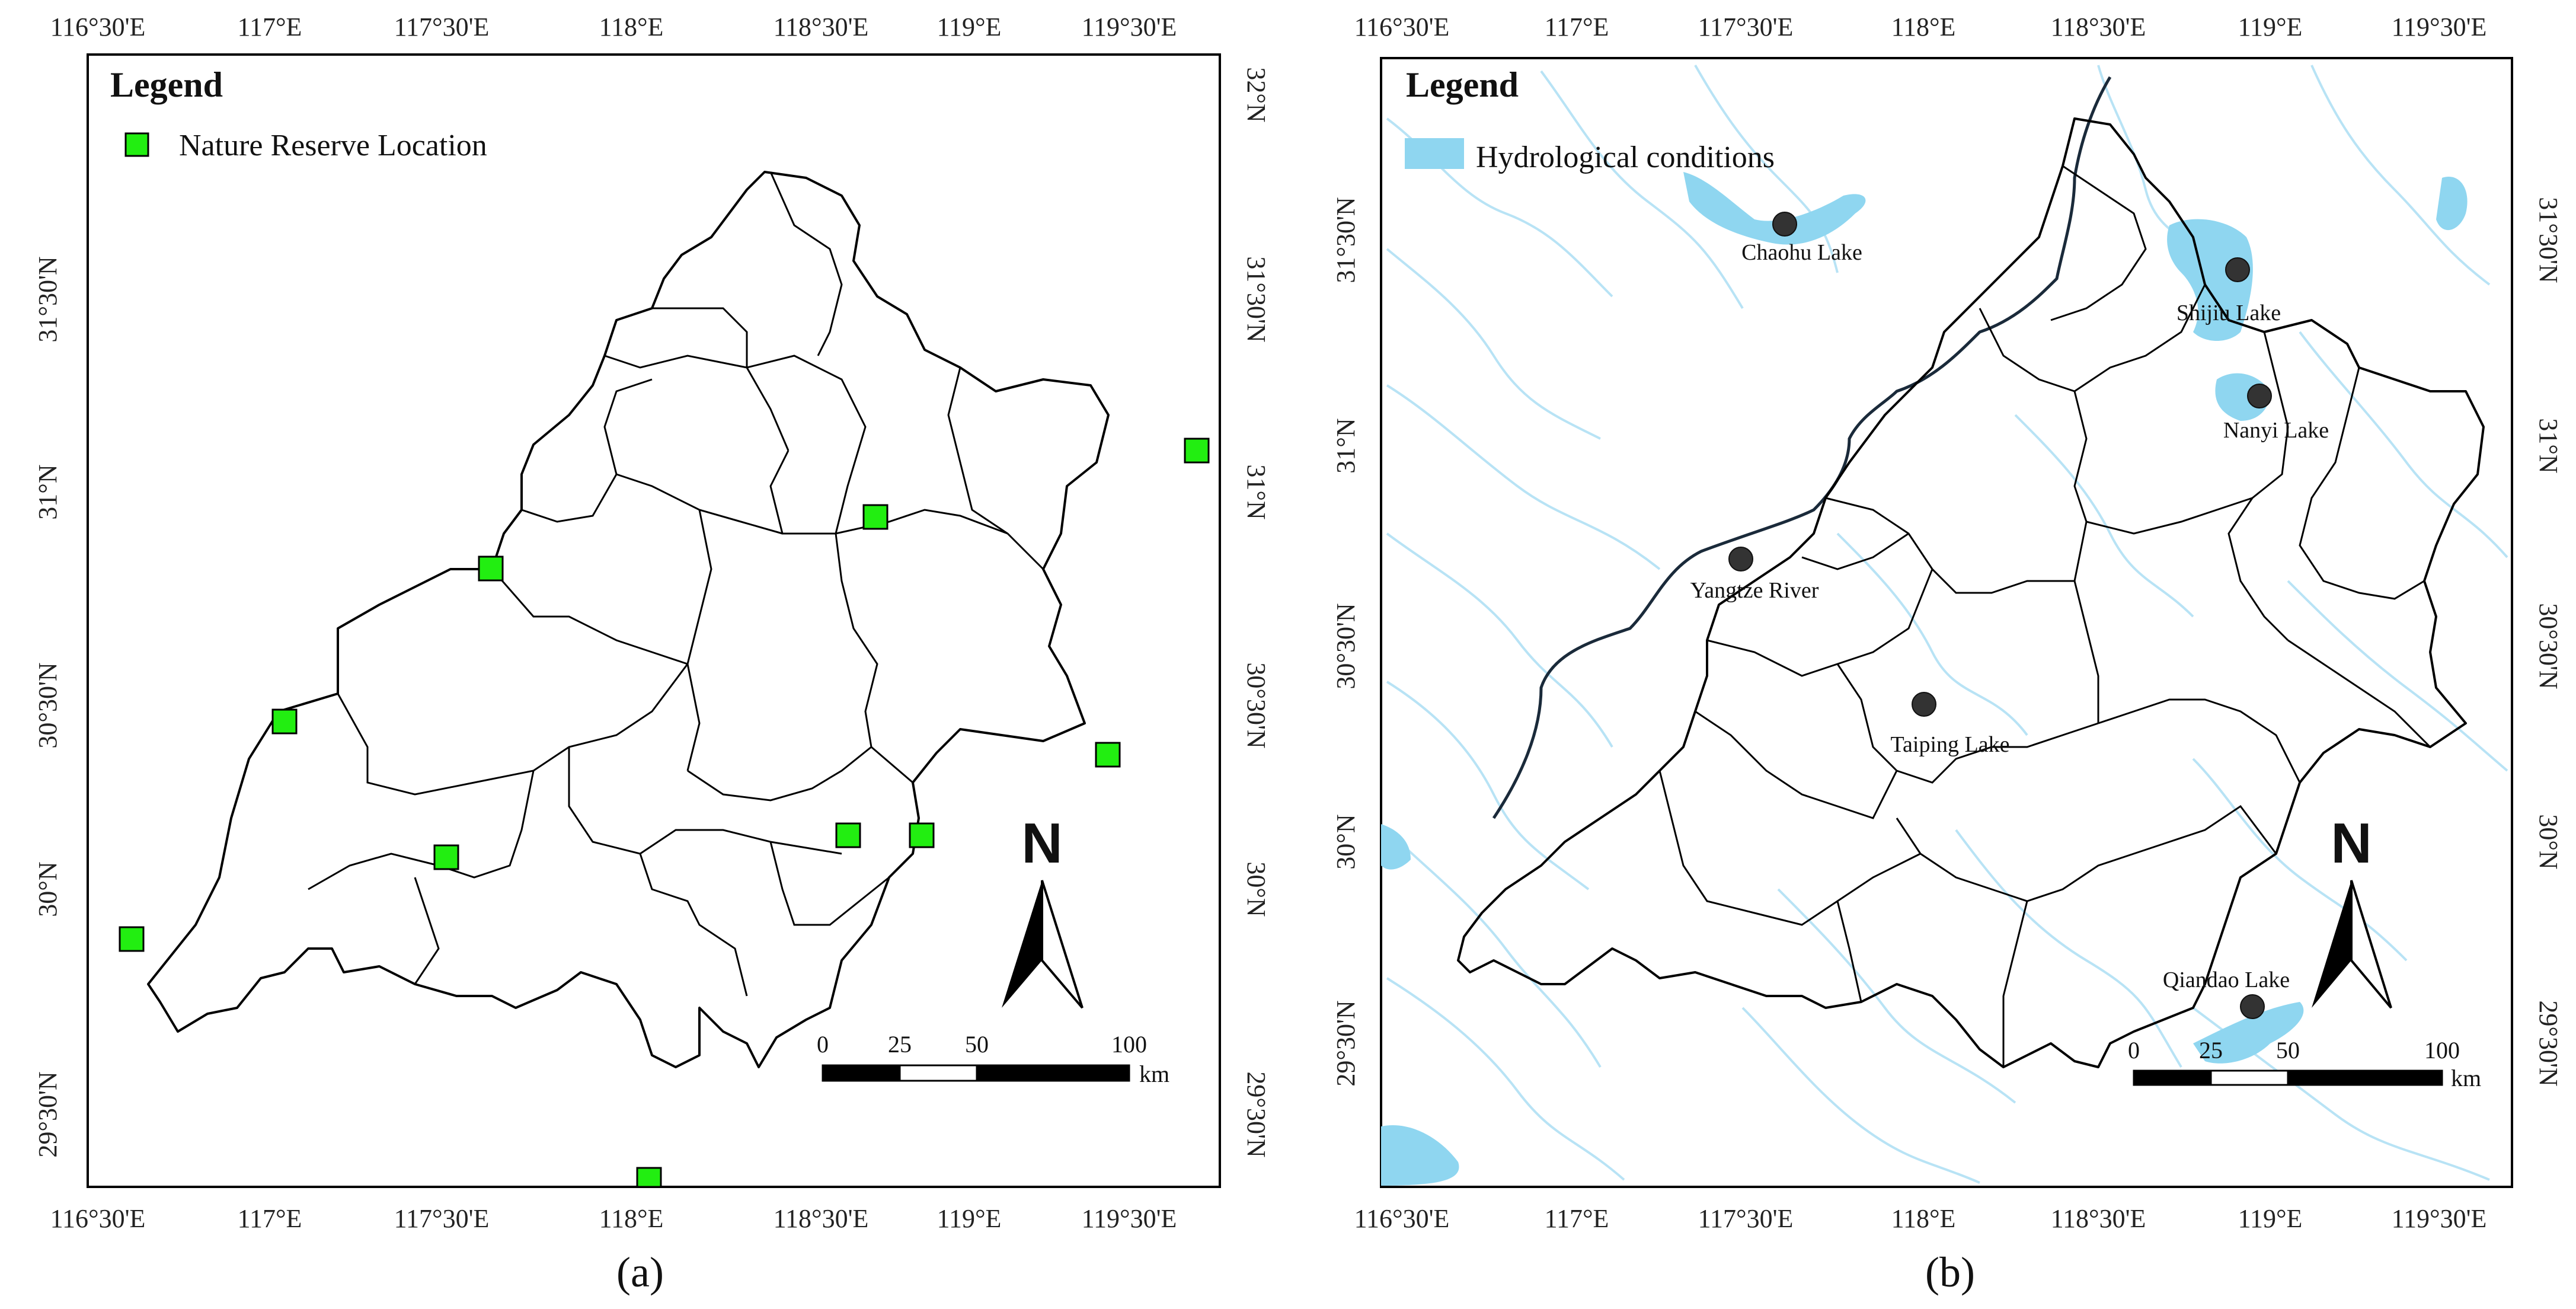  What do you see at coordinates (1784, 224) in the screenshot?
I see `chaohu-lake-marker` at bounding box center [1784, 224].